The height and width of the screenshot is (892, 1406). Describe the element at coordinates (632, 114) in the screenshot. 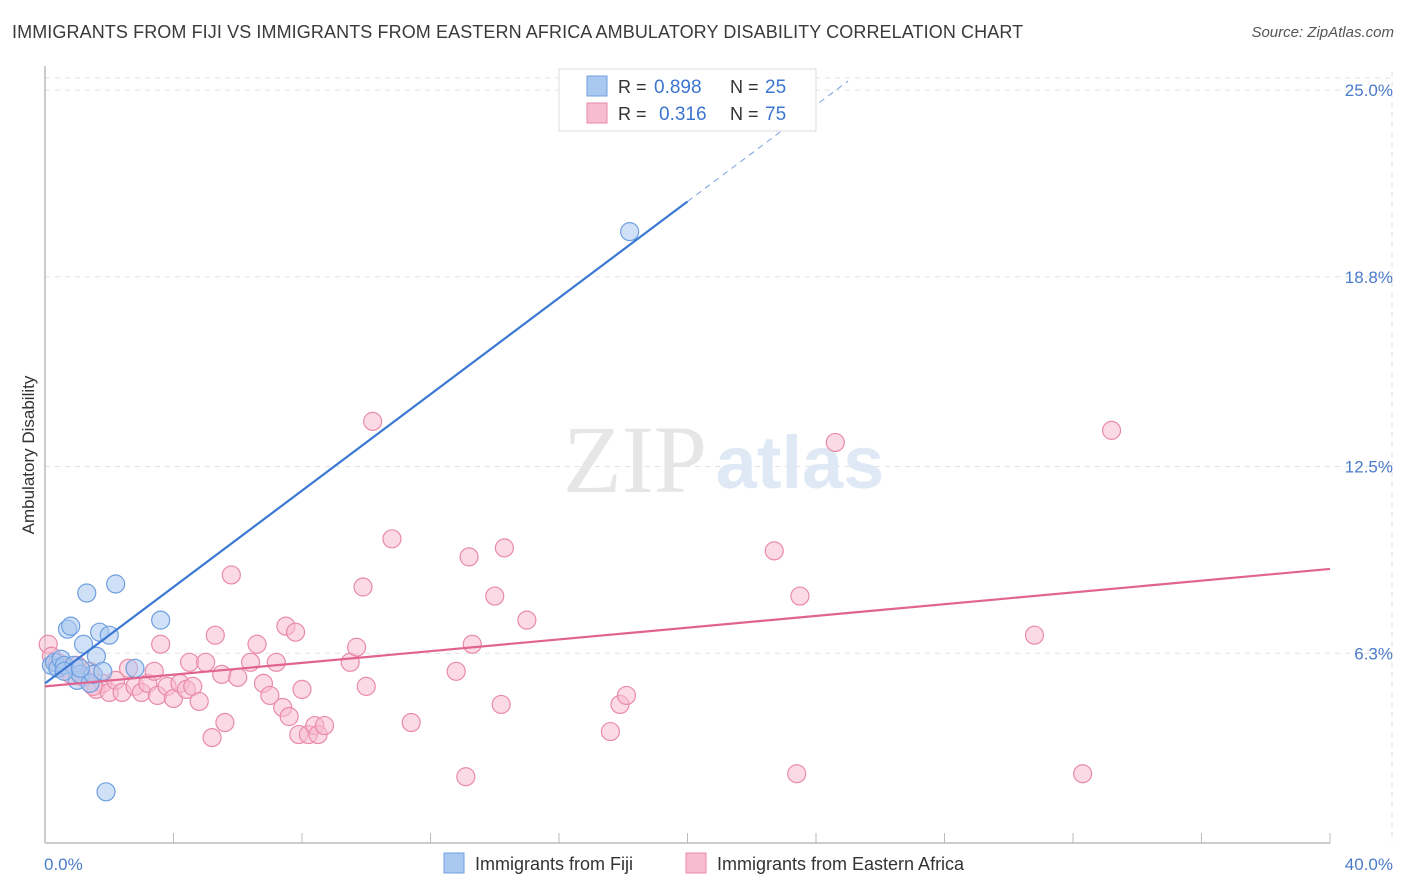

I see `stats-r-label-eastern-africa: R =` at that location.